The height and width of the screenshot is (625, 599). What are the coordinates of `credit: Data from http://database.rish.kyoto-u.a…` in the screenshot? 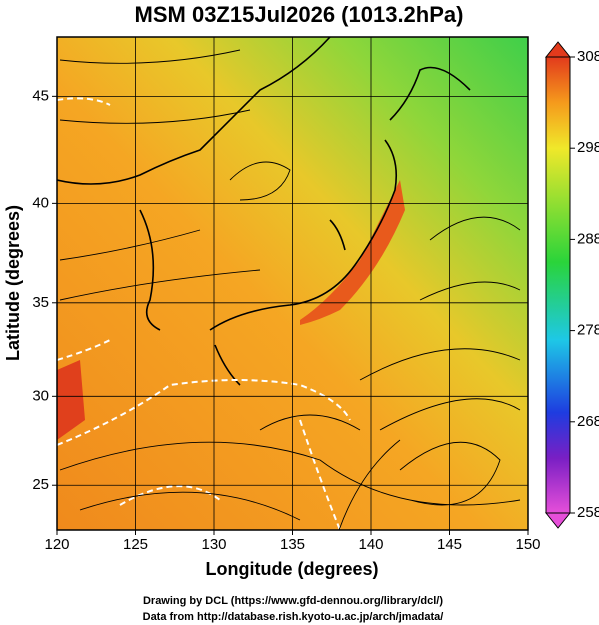 It's located at (293, 617).